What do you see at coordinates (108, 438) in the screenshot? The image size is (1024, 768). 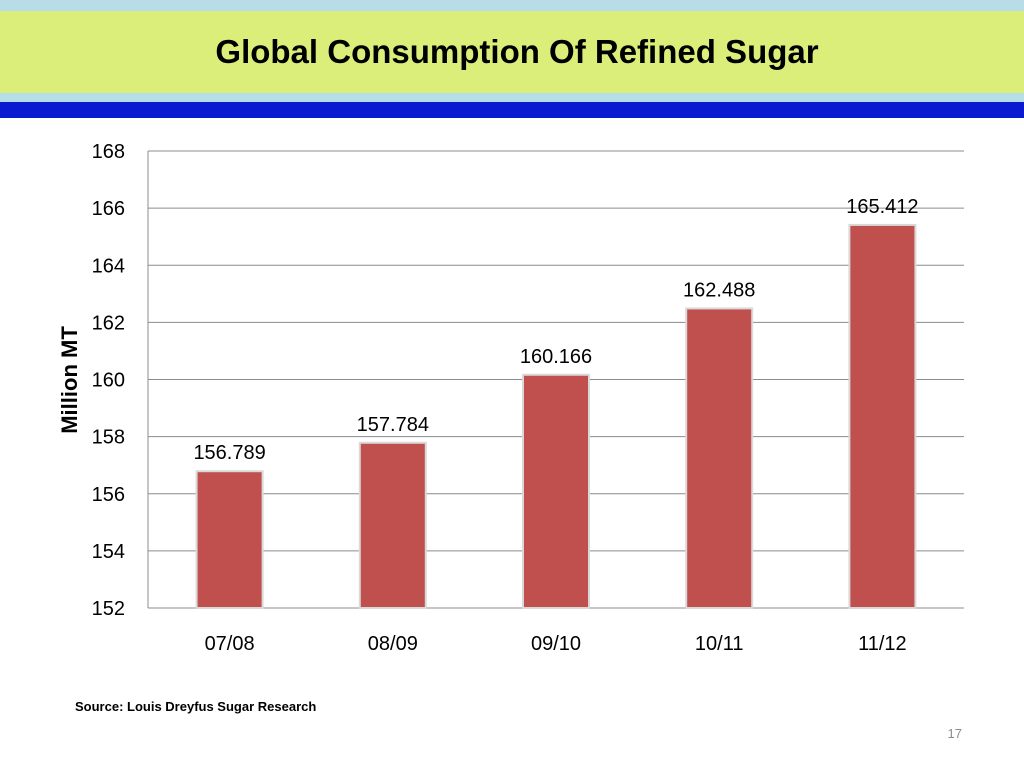 I see `y-tick-label: 158` at bounding box center [108, 438].